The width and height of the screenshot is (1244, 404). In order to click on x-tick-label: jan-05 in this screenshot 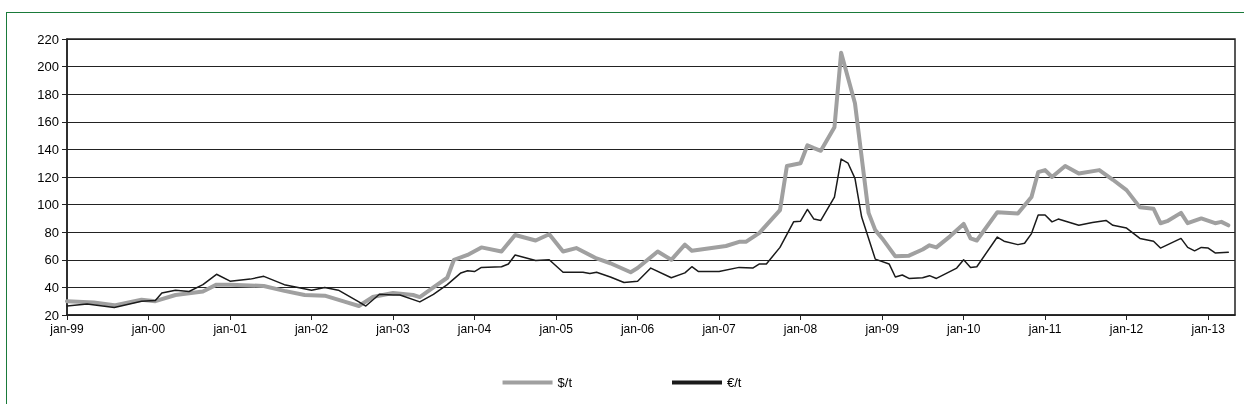, I will do `click(556, 329)`.